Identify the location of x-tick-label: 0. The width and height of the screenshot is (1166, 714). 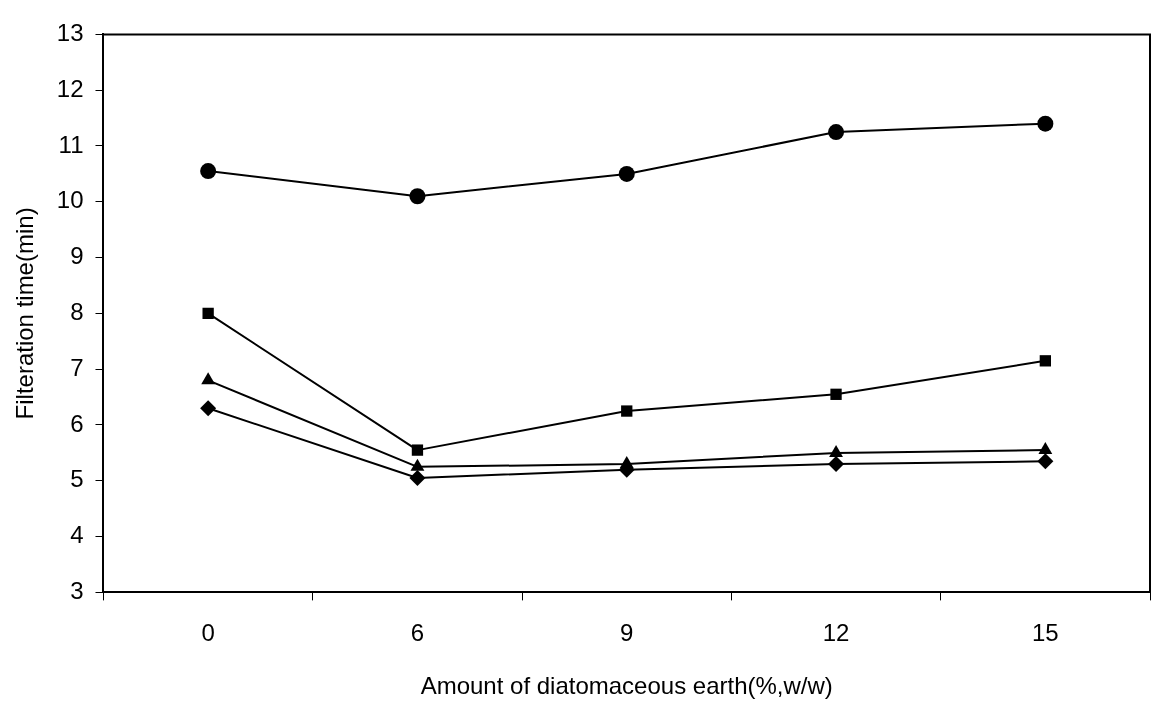
(208, 633).